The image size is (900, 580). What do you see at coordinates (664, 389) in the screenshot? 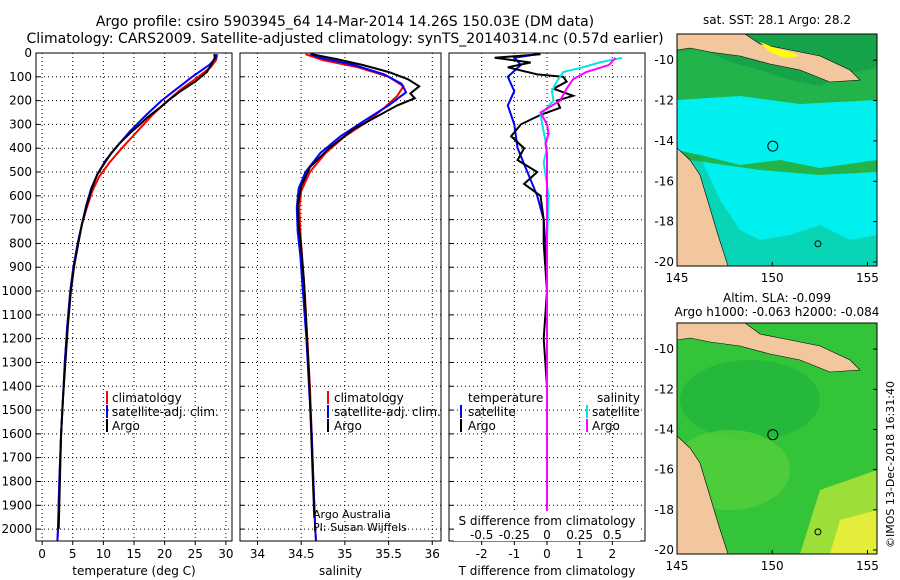
I see `map-y-tick-label: -12` at bounding box center [664, 389].